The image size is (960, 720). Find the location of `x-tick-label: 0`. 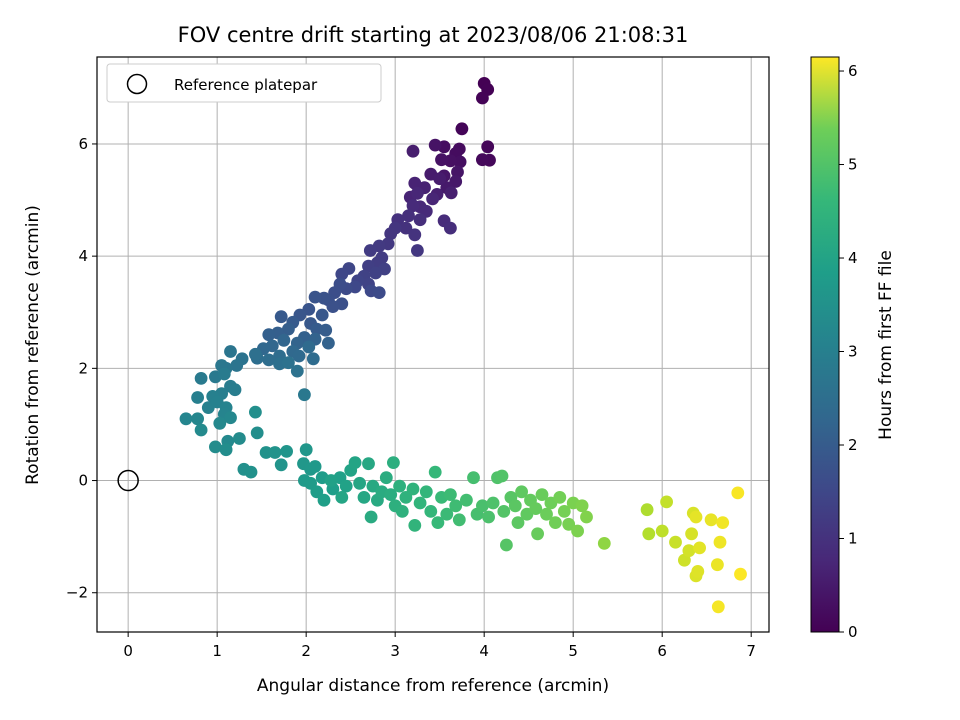

x-tick-label: 0 is located at coordinates (128, 651).